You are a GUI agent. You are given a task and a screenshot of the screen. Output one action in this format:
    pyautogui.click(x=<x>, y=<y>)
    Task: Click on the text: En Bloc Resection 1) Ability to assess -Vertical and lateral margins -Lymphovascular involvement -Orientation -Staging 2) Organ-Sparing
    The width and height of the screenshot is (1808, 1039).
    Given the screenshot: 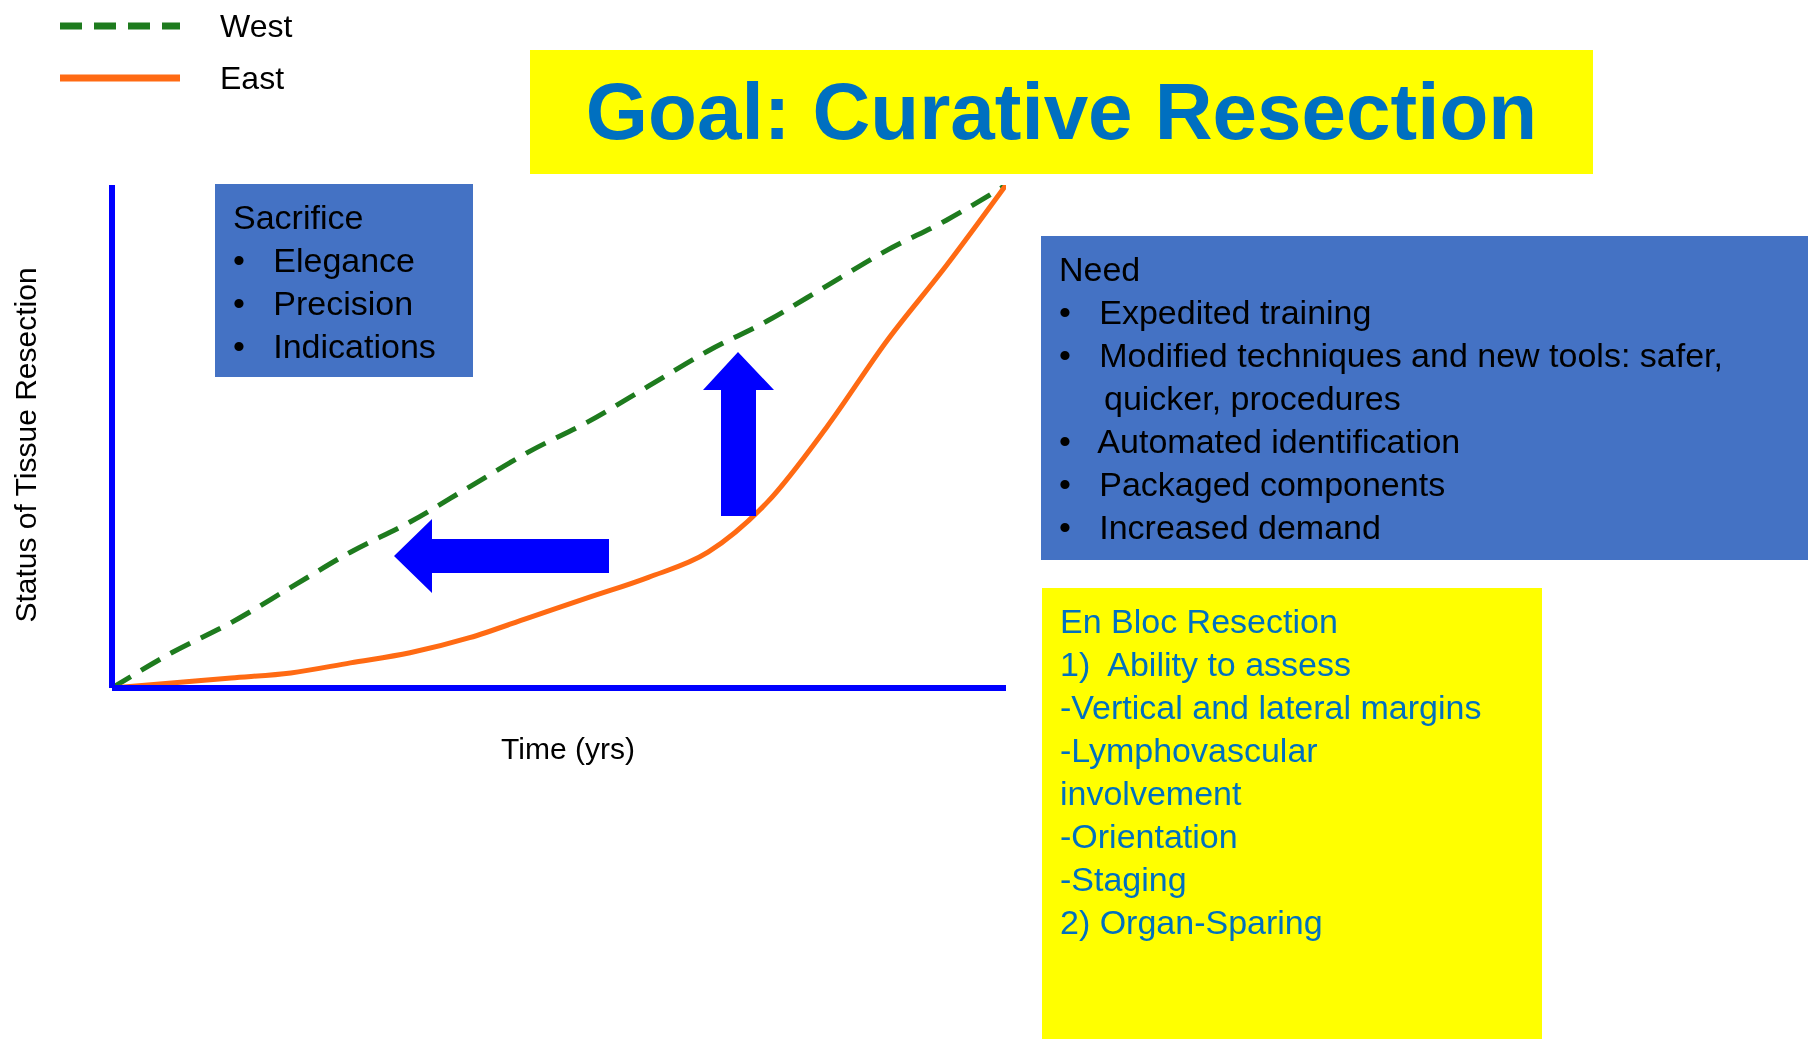 What is the action you would take?
    pyautogui.click(x=1271, y=772)
    